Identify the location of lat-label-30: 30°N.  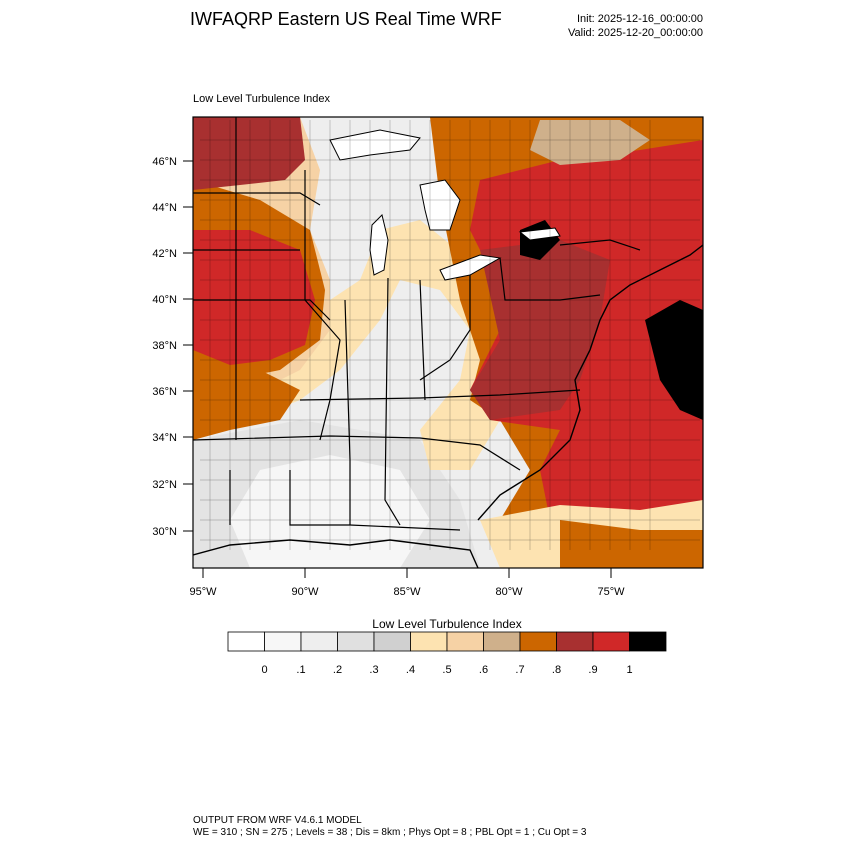
(164, 532).